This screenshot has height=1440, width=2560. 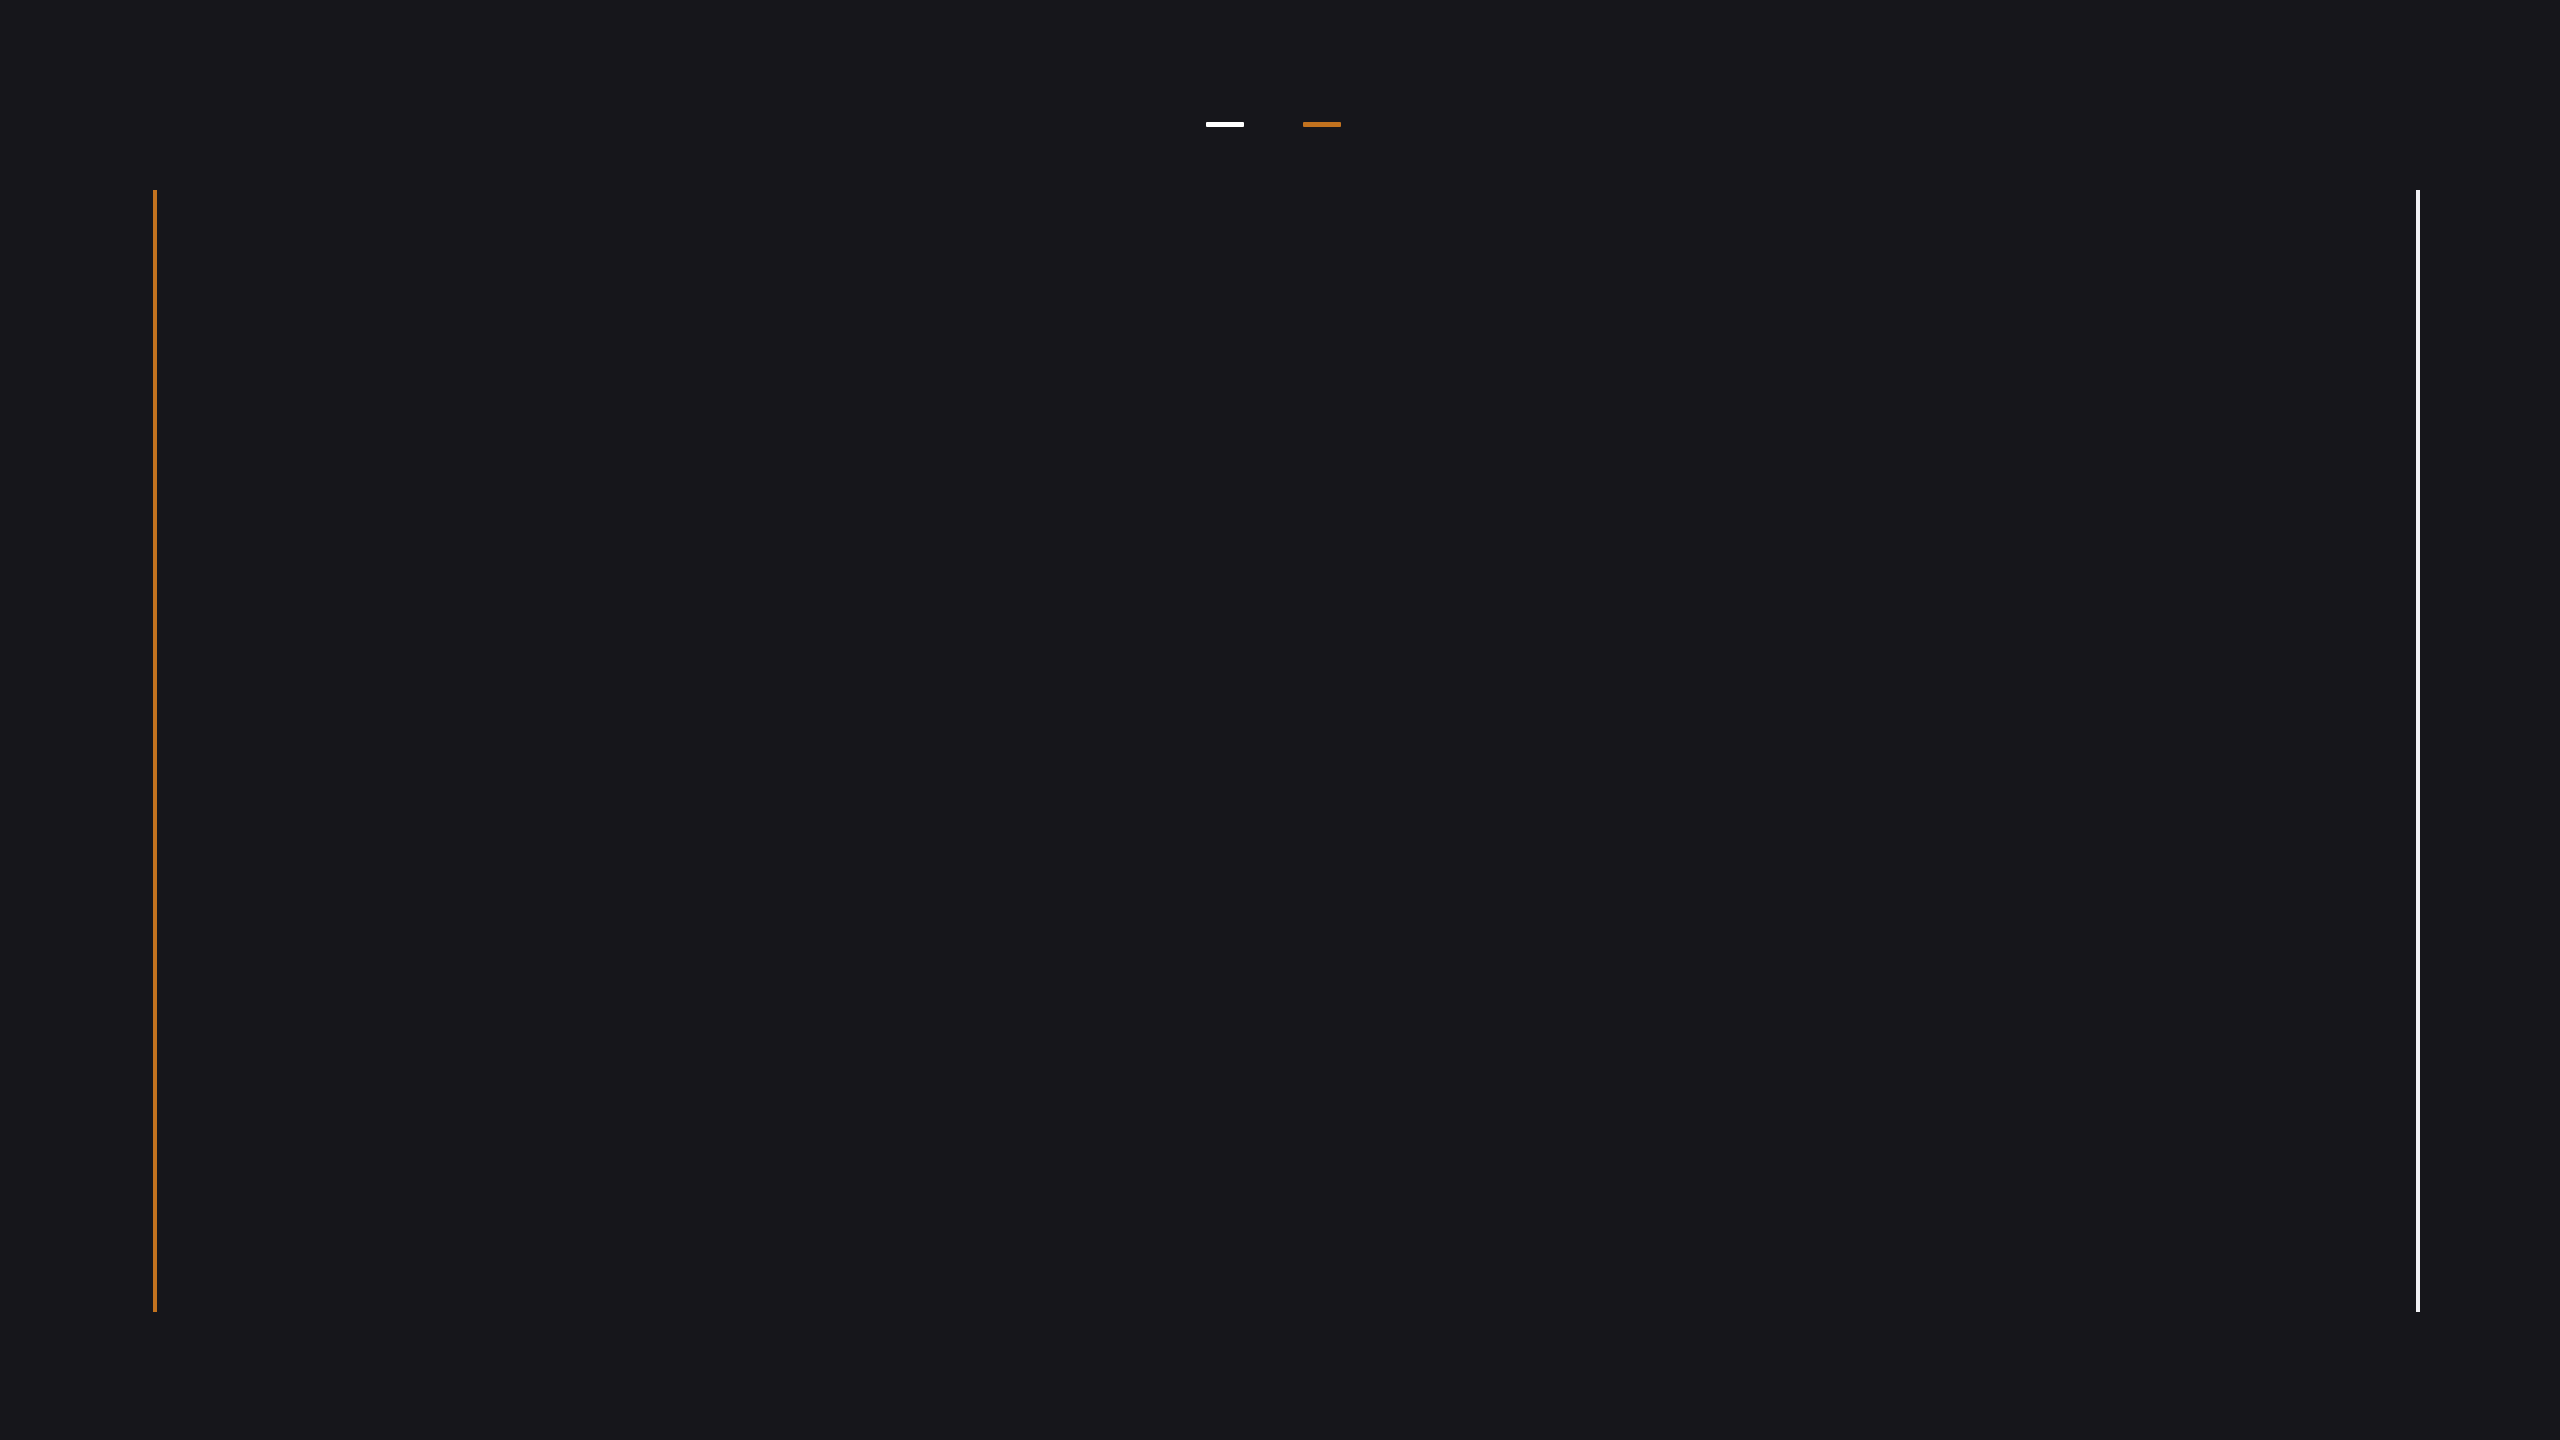 I want to click on legend-item-alt-pct, so click(x=1328, y=124).